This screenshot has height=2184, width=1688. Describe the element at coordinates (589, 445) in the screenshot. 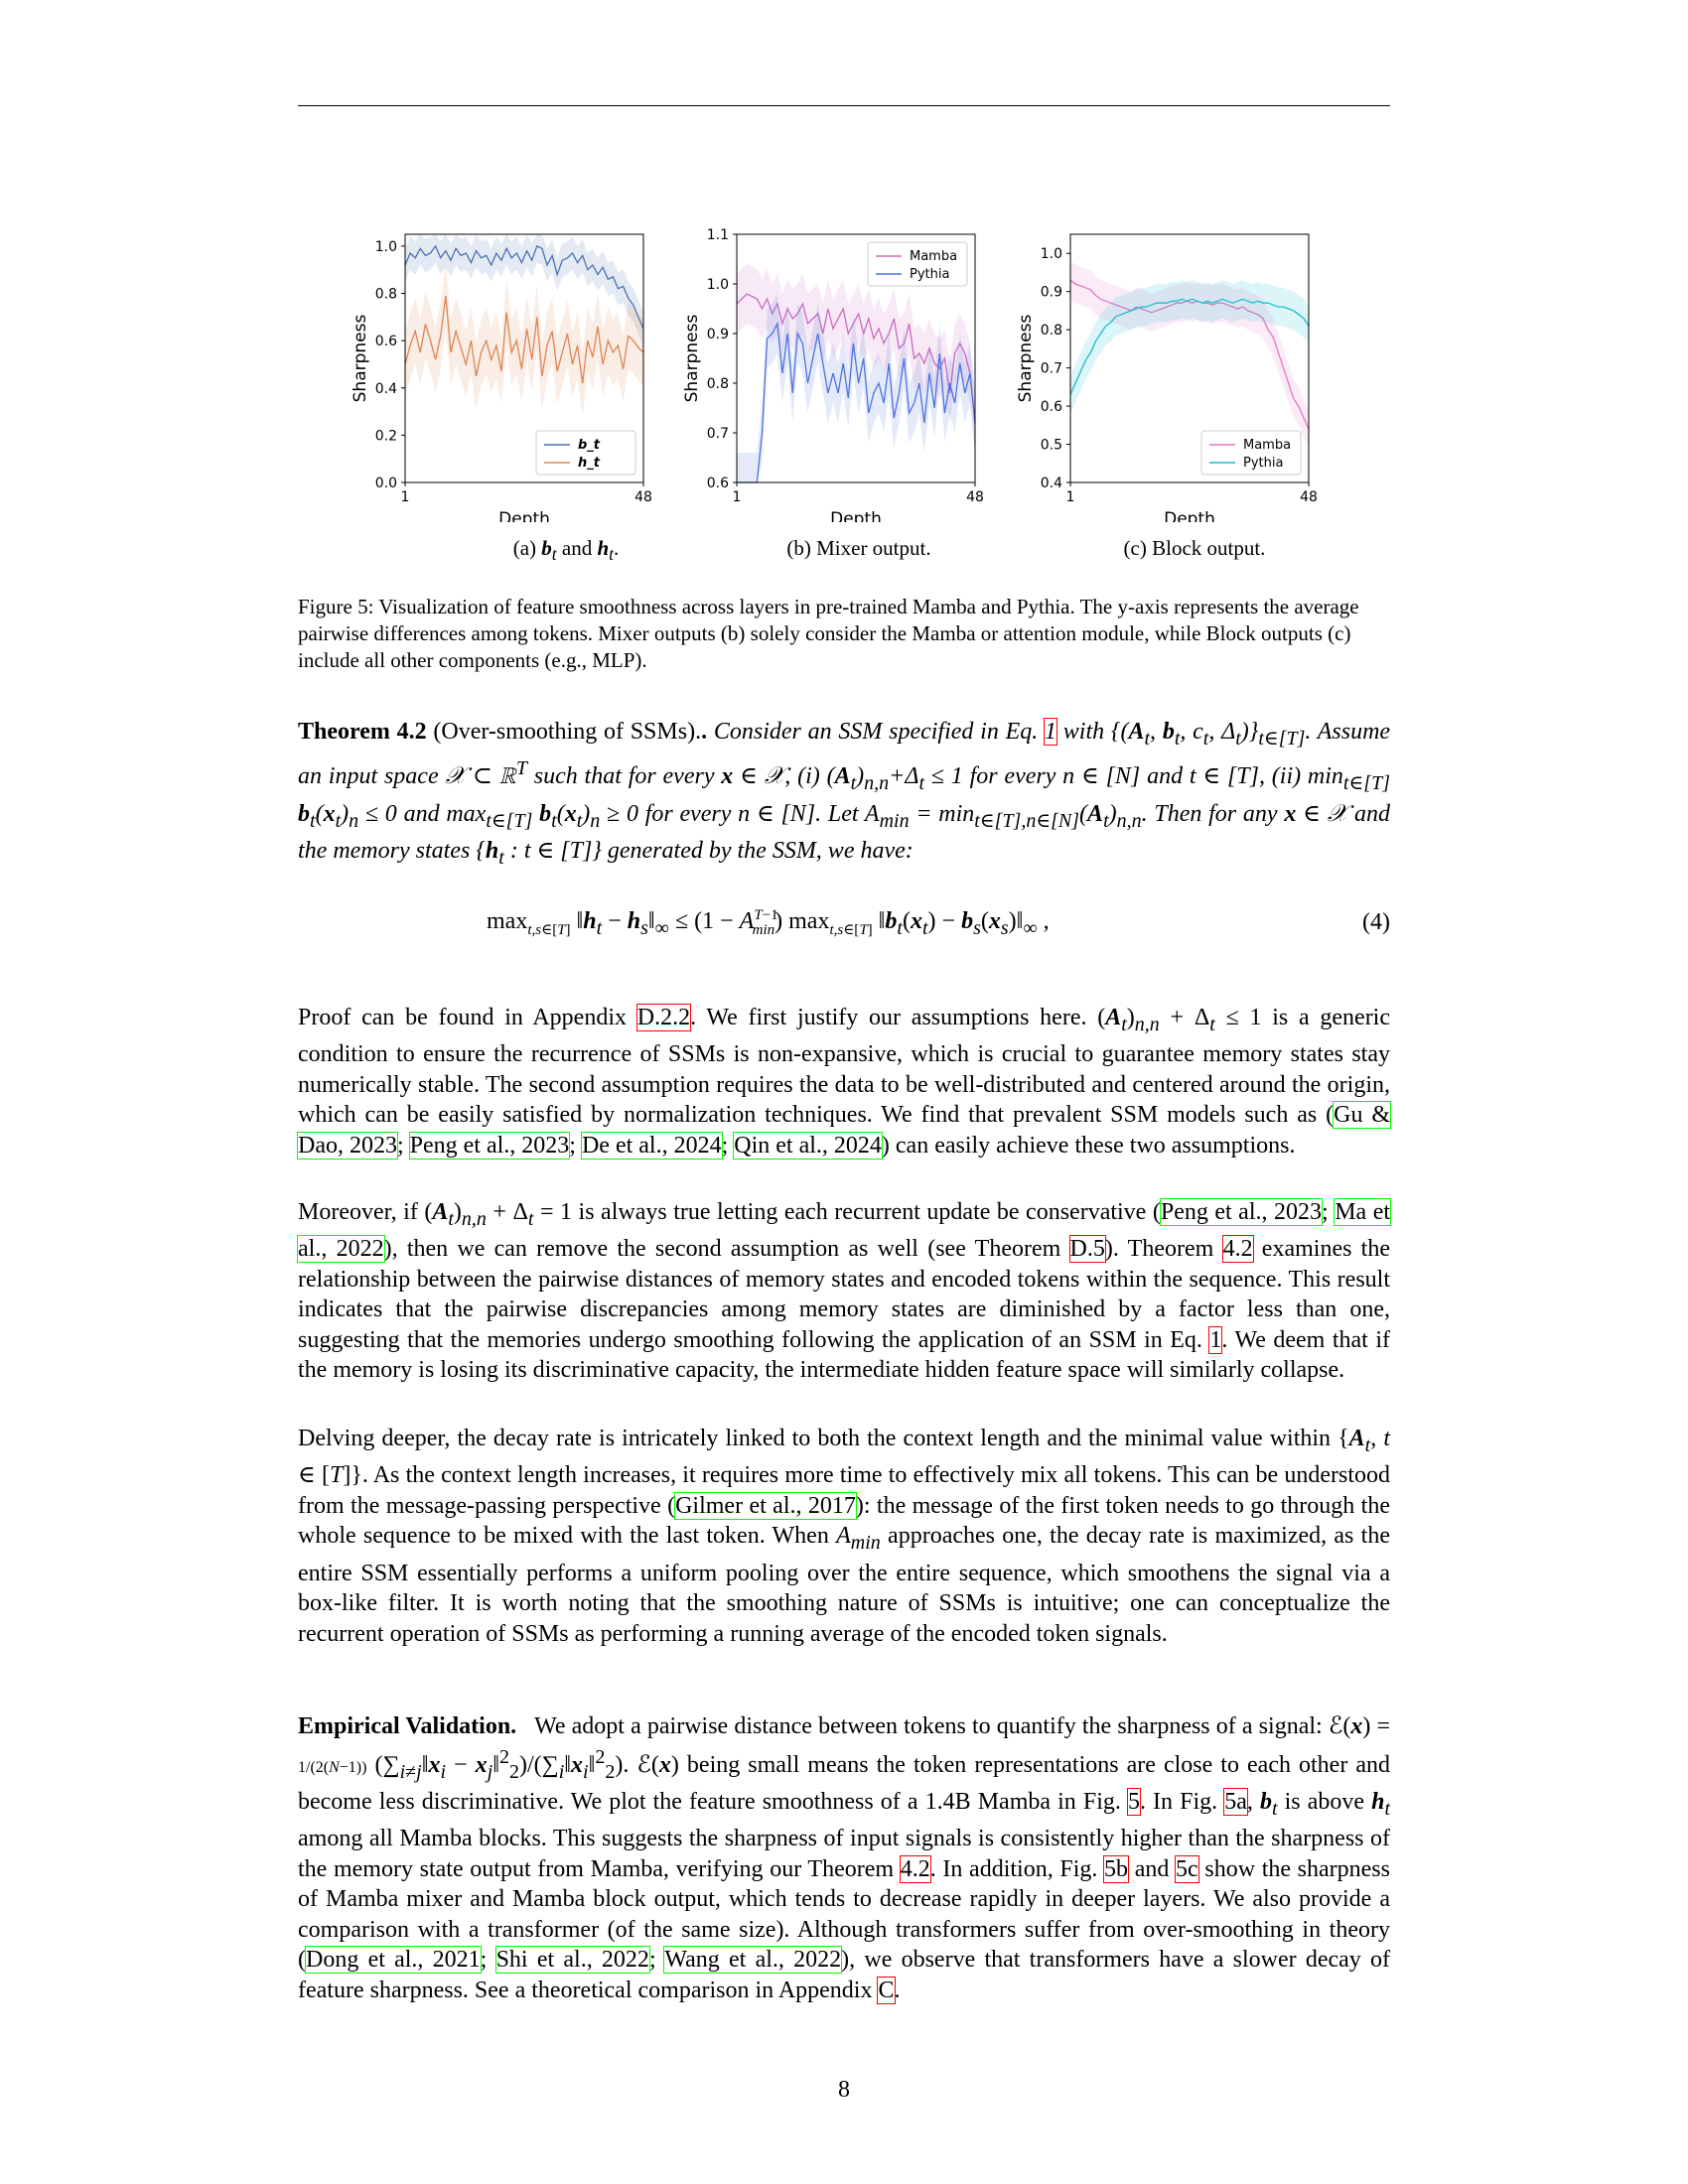

I see `legend-label: b_t` at that location.